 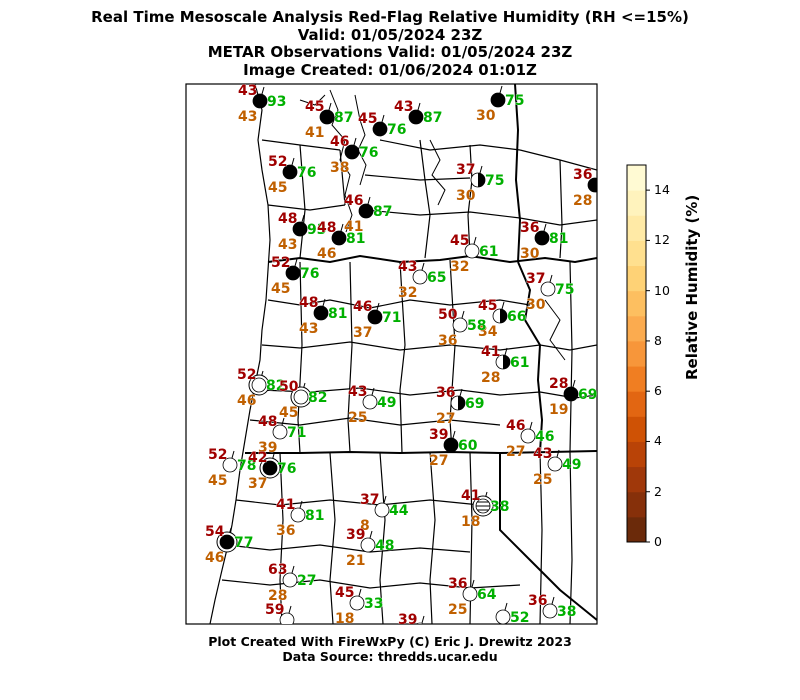 I want to click on station-model: 45 34 66, so click(x=502, y=319).